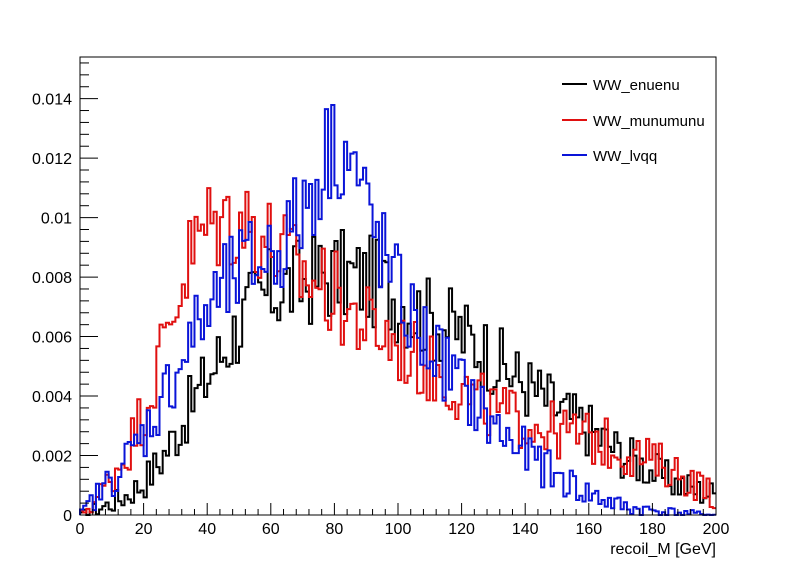 Image resolution: width=796 pixels, height=572 pixels. What do you see at coordinates (144, 529) in the screenshot?
I see `x-tick-label: 20` at bounding box center [144, 529].